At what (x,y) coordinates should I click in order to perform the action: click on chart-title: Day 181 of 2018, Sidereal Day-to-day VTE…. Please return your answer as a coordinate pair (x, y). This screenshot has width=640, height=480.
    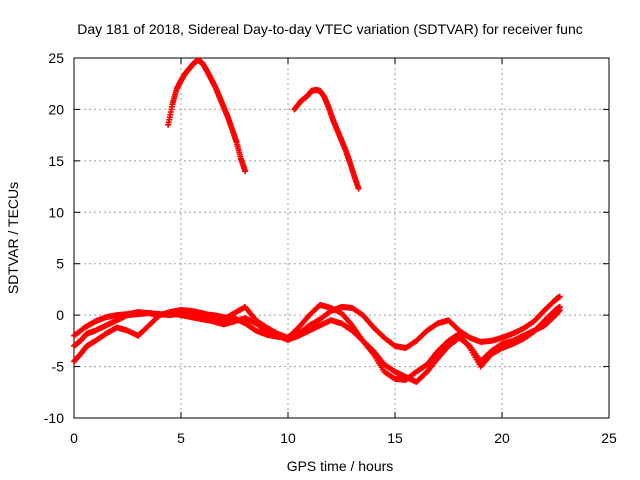
    Looking at the image, I should click on (330, 29).